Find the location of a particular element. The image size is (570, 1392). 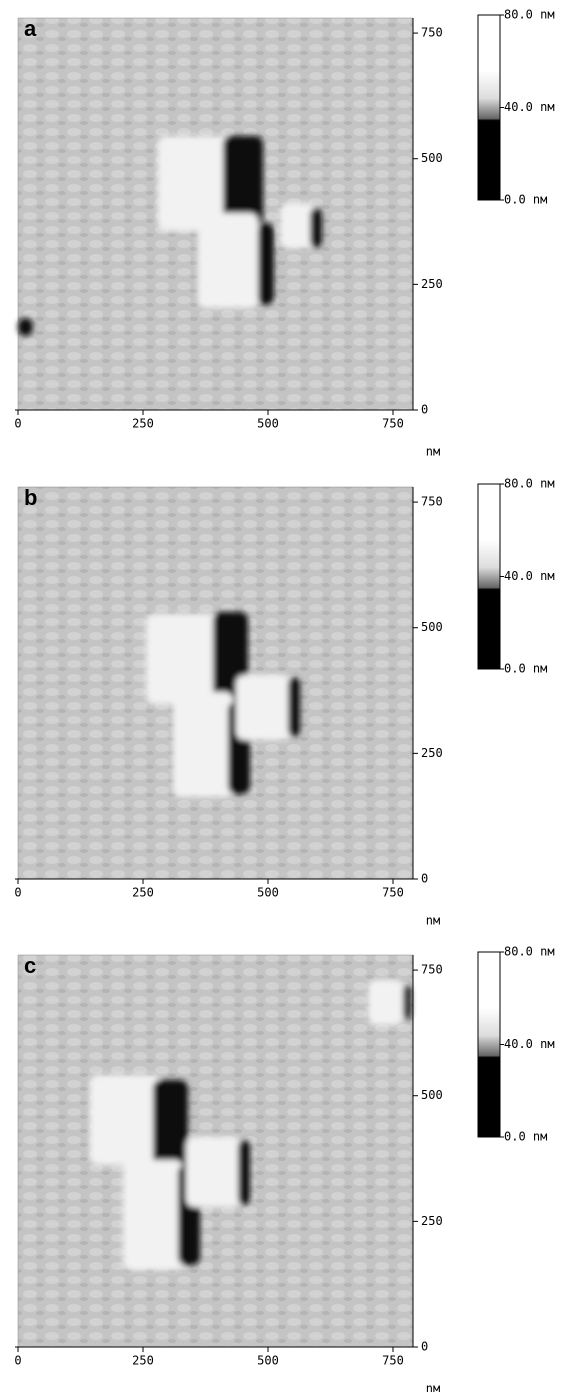

panel-label: b is located at coordinates (30, 497).